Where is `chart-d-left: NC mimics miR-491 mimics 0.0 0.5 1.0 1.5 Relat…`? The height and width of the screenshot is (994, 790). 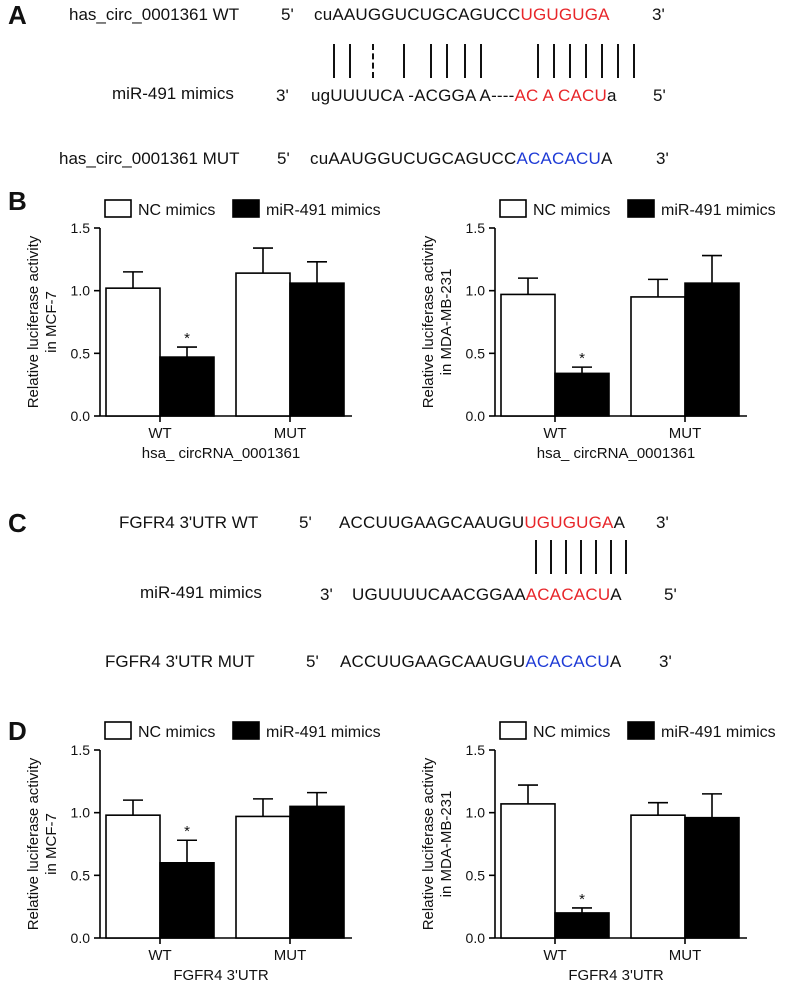 chart-d-left: NC mimics miR-491 mimics 0.0 0.5 1.0 1.5 Relat… is located at coordinates (203, 852).